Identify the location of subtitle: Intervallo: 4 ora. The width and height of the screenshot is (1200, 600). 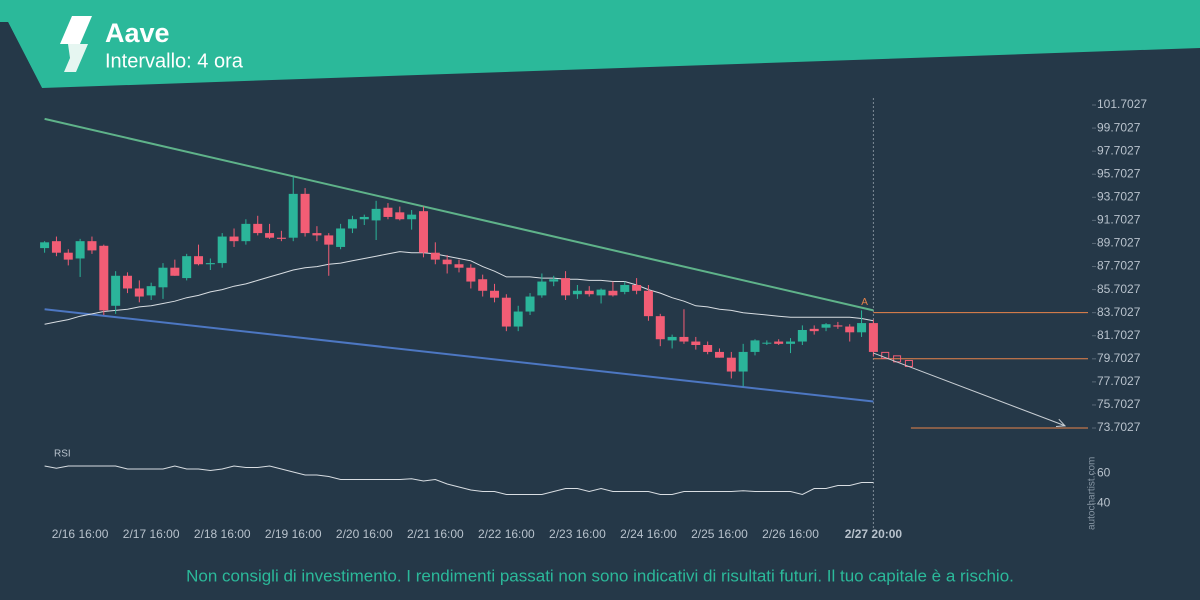
(174, 61).